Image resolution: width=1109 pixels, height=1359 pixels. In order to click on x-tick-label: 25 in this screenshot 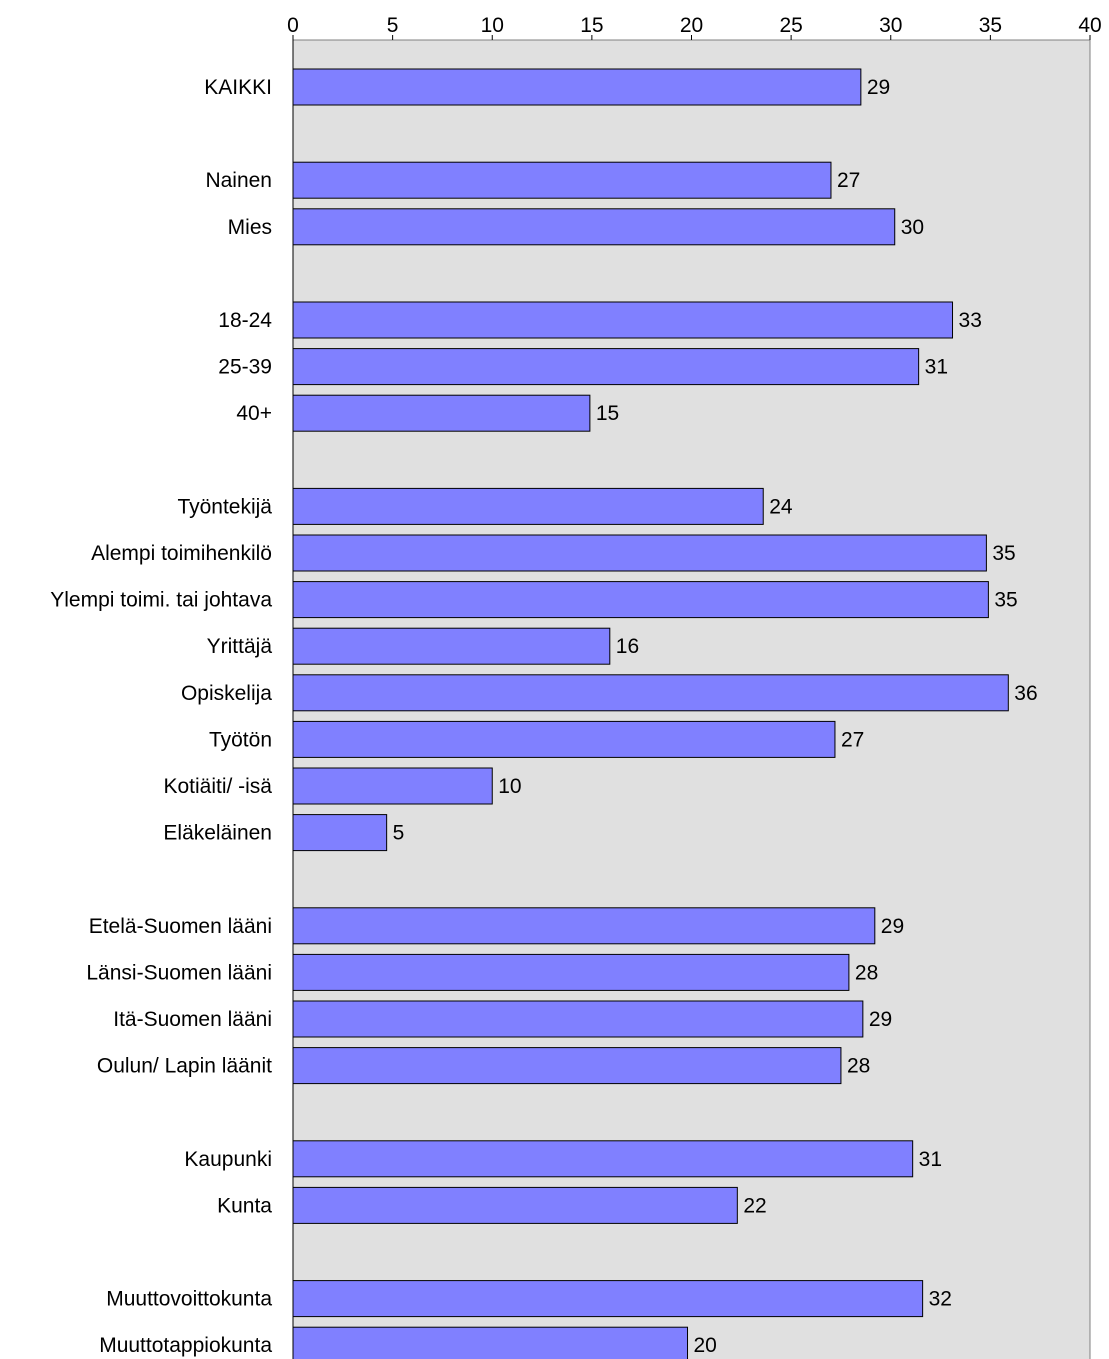, I will do `click(790, 25)`.